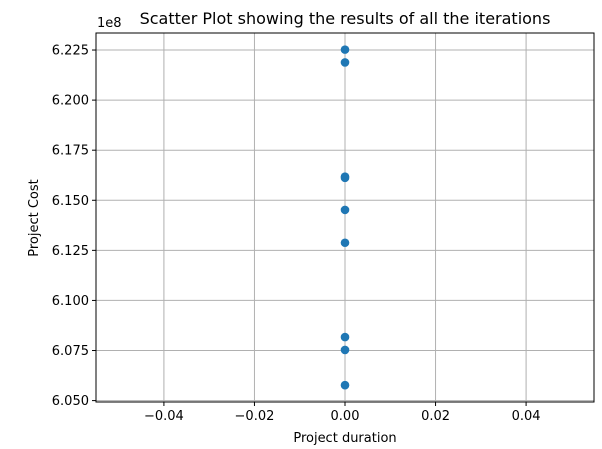  Describe the element at coordinates (70, 351) in the screenshot. I see `y-tick-label: 6.075` at that location.